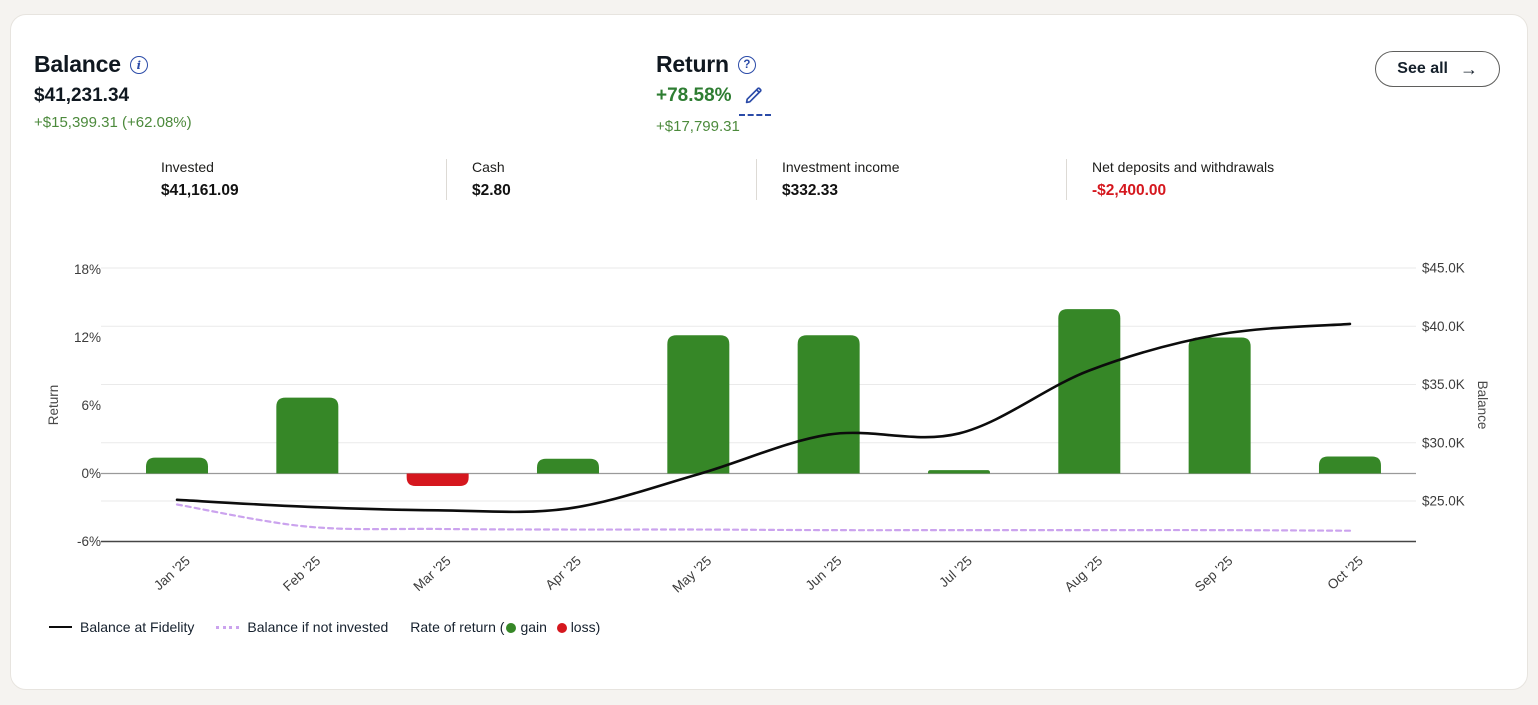 The width and height of the screenshot is (1538, 705). What do you see at coordinates (303, 179) in the screenshot?
I see `stat-invested: Invested $41,161.09` at bounding box center [303, 179].